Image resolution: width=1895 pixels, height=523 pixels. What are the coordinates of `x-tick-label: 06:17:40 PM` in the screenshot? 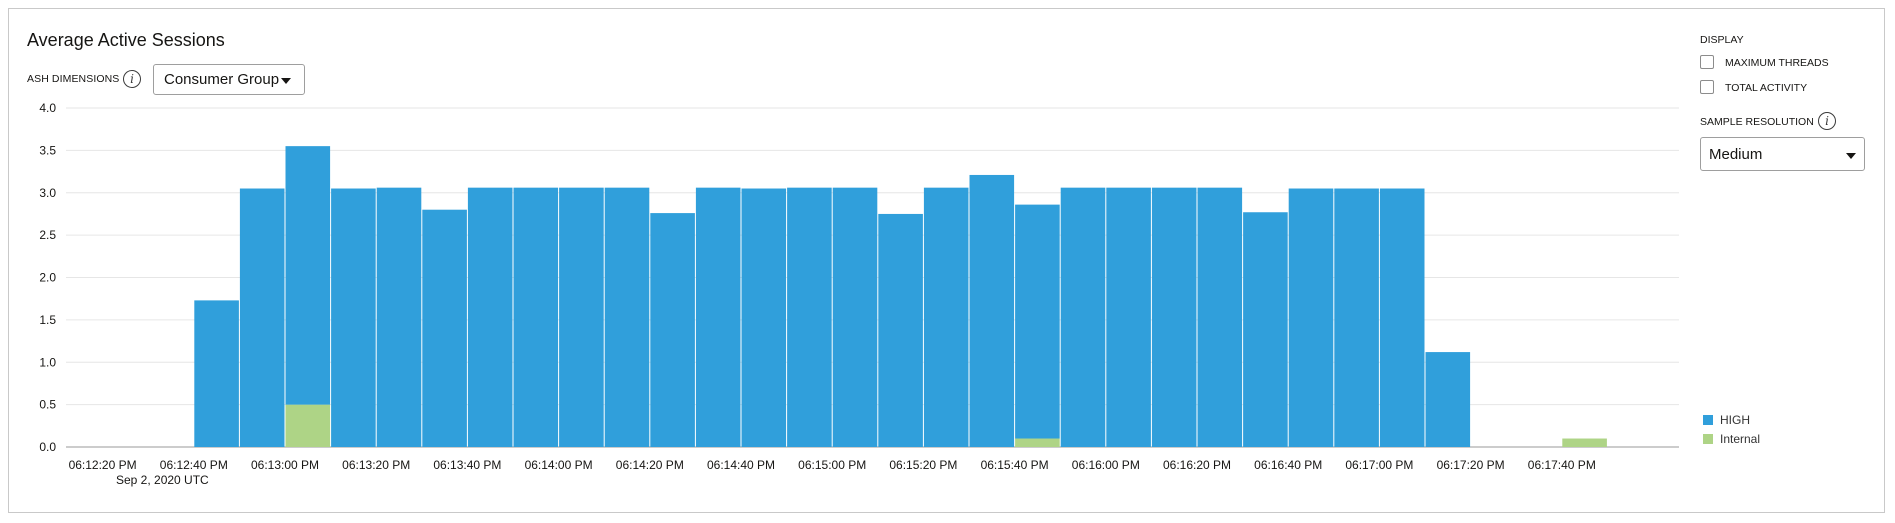 It's located at (1562, 465).